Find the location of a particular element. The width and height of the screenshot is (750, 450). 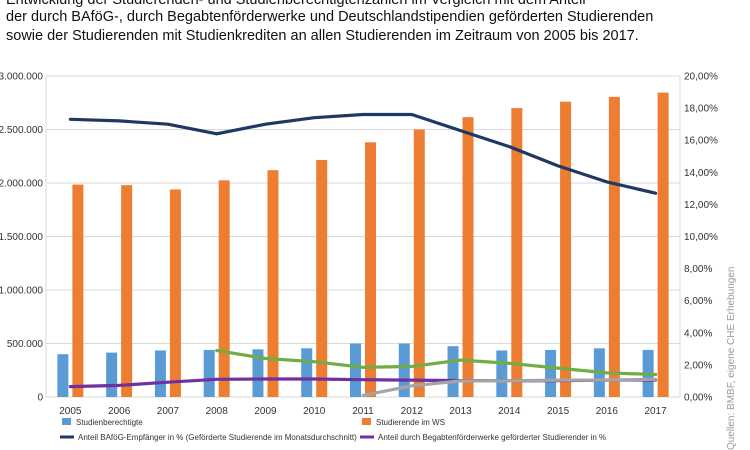

y-right-tick-label: 6,00% is located at coordinates (698, 301).